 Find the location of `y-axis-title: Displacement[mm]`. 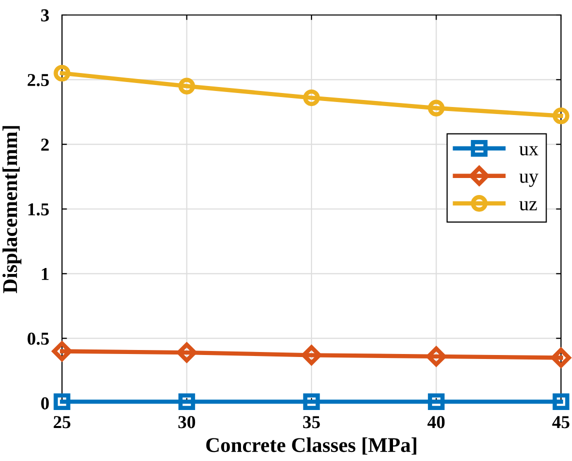

y-axis-title: Displacement[mm] is located at coordinates (12, 210).